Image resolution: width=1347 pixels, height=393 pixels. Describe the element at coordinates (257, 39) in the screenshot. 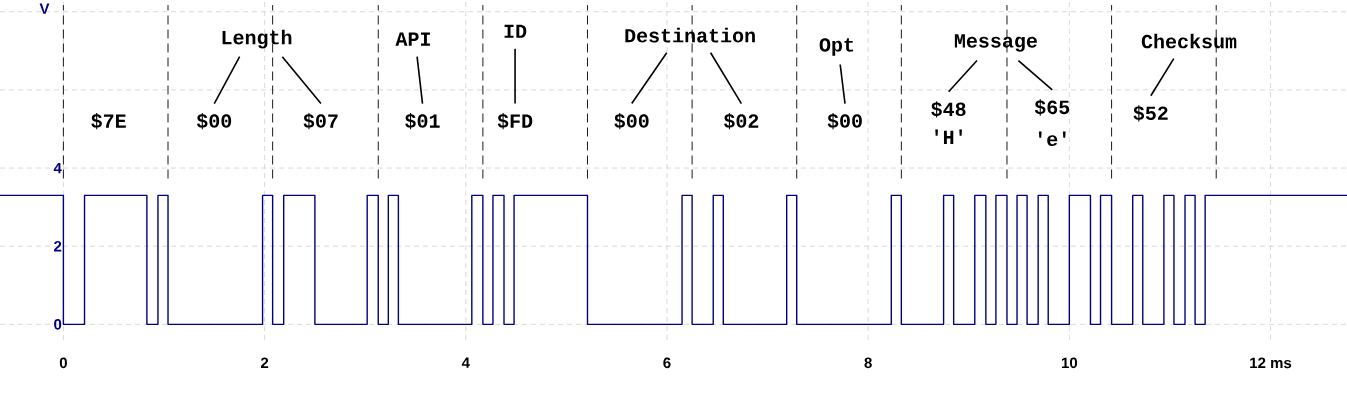

I see `annotation: Length` at that location.